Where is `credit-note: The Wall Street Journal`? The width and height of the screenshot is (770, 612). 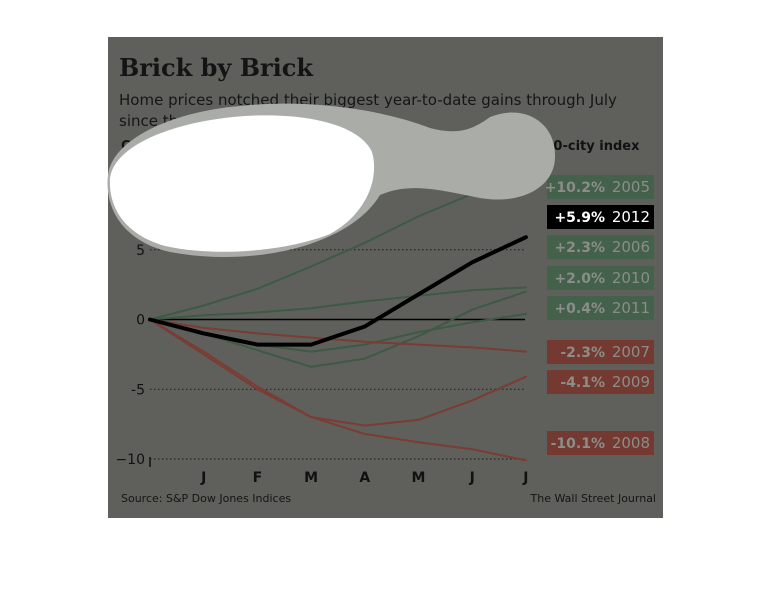 credit-note: The Wall Street Journal is located at coordinates (593, 498).